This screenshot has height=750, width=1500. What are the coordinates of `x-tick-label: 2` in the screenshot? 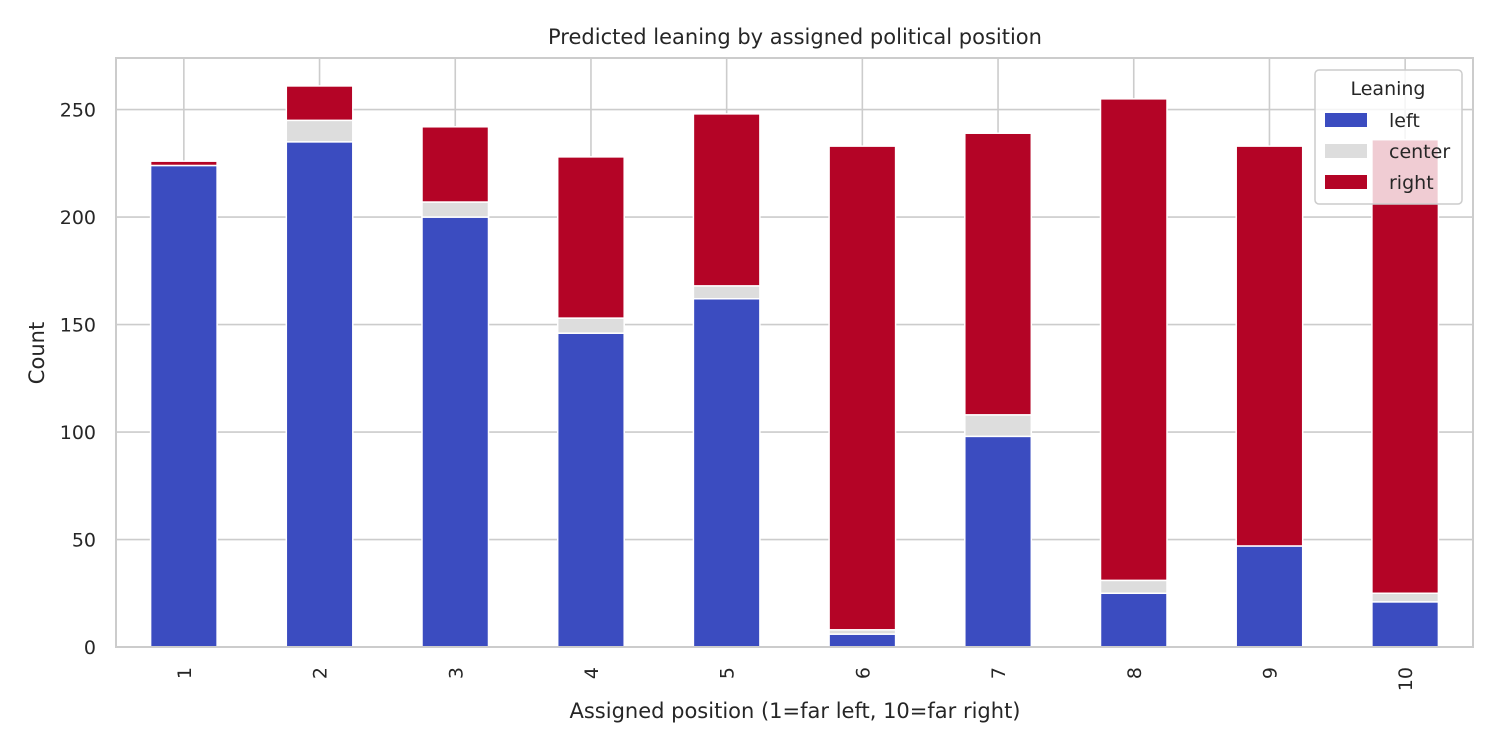 It's located at (321, 673).